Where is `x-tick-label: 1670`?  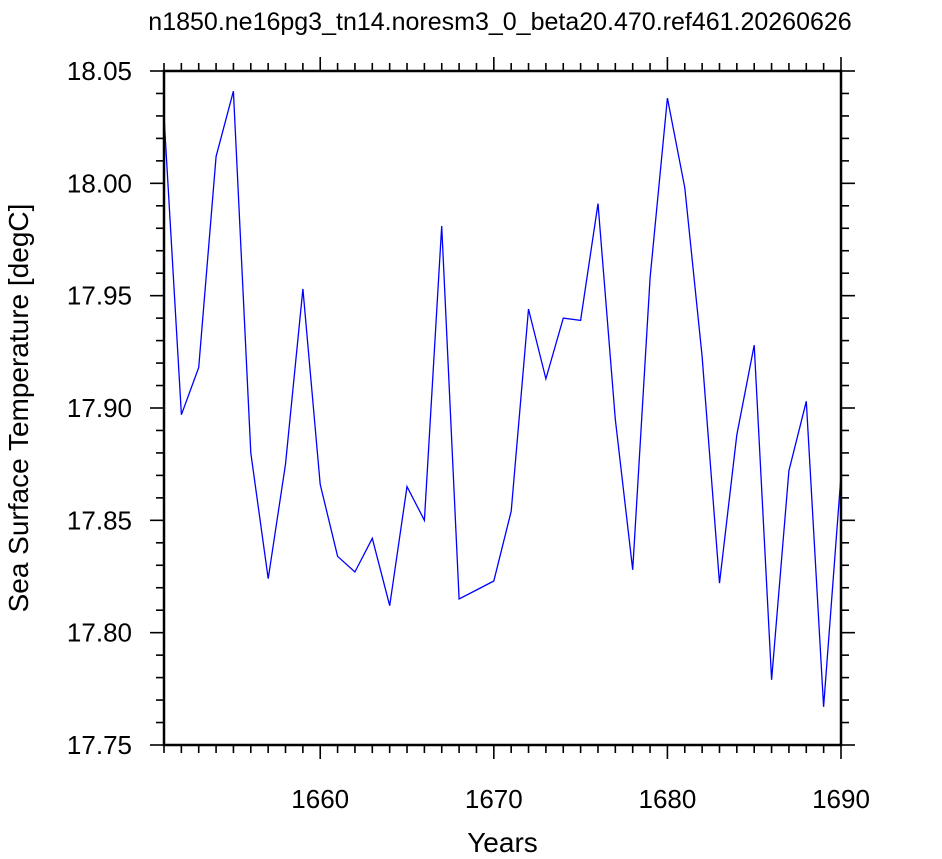
x-tick-label: 1670 is located at coordinates (494, 799).